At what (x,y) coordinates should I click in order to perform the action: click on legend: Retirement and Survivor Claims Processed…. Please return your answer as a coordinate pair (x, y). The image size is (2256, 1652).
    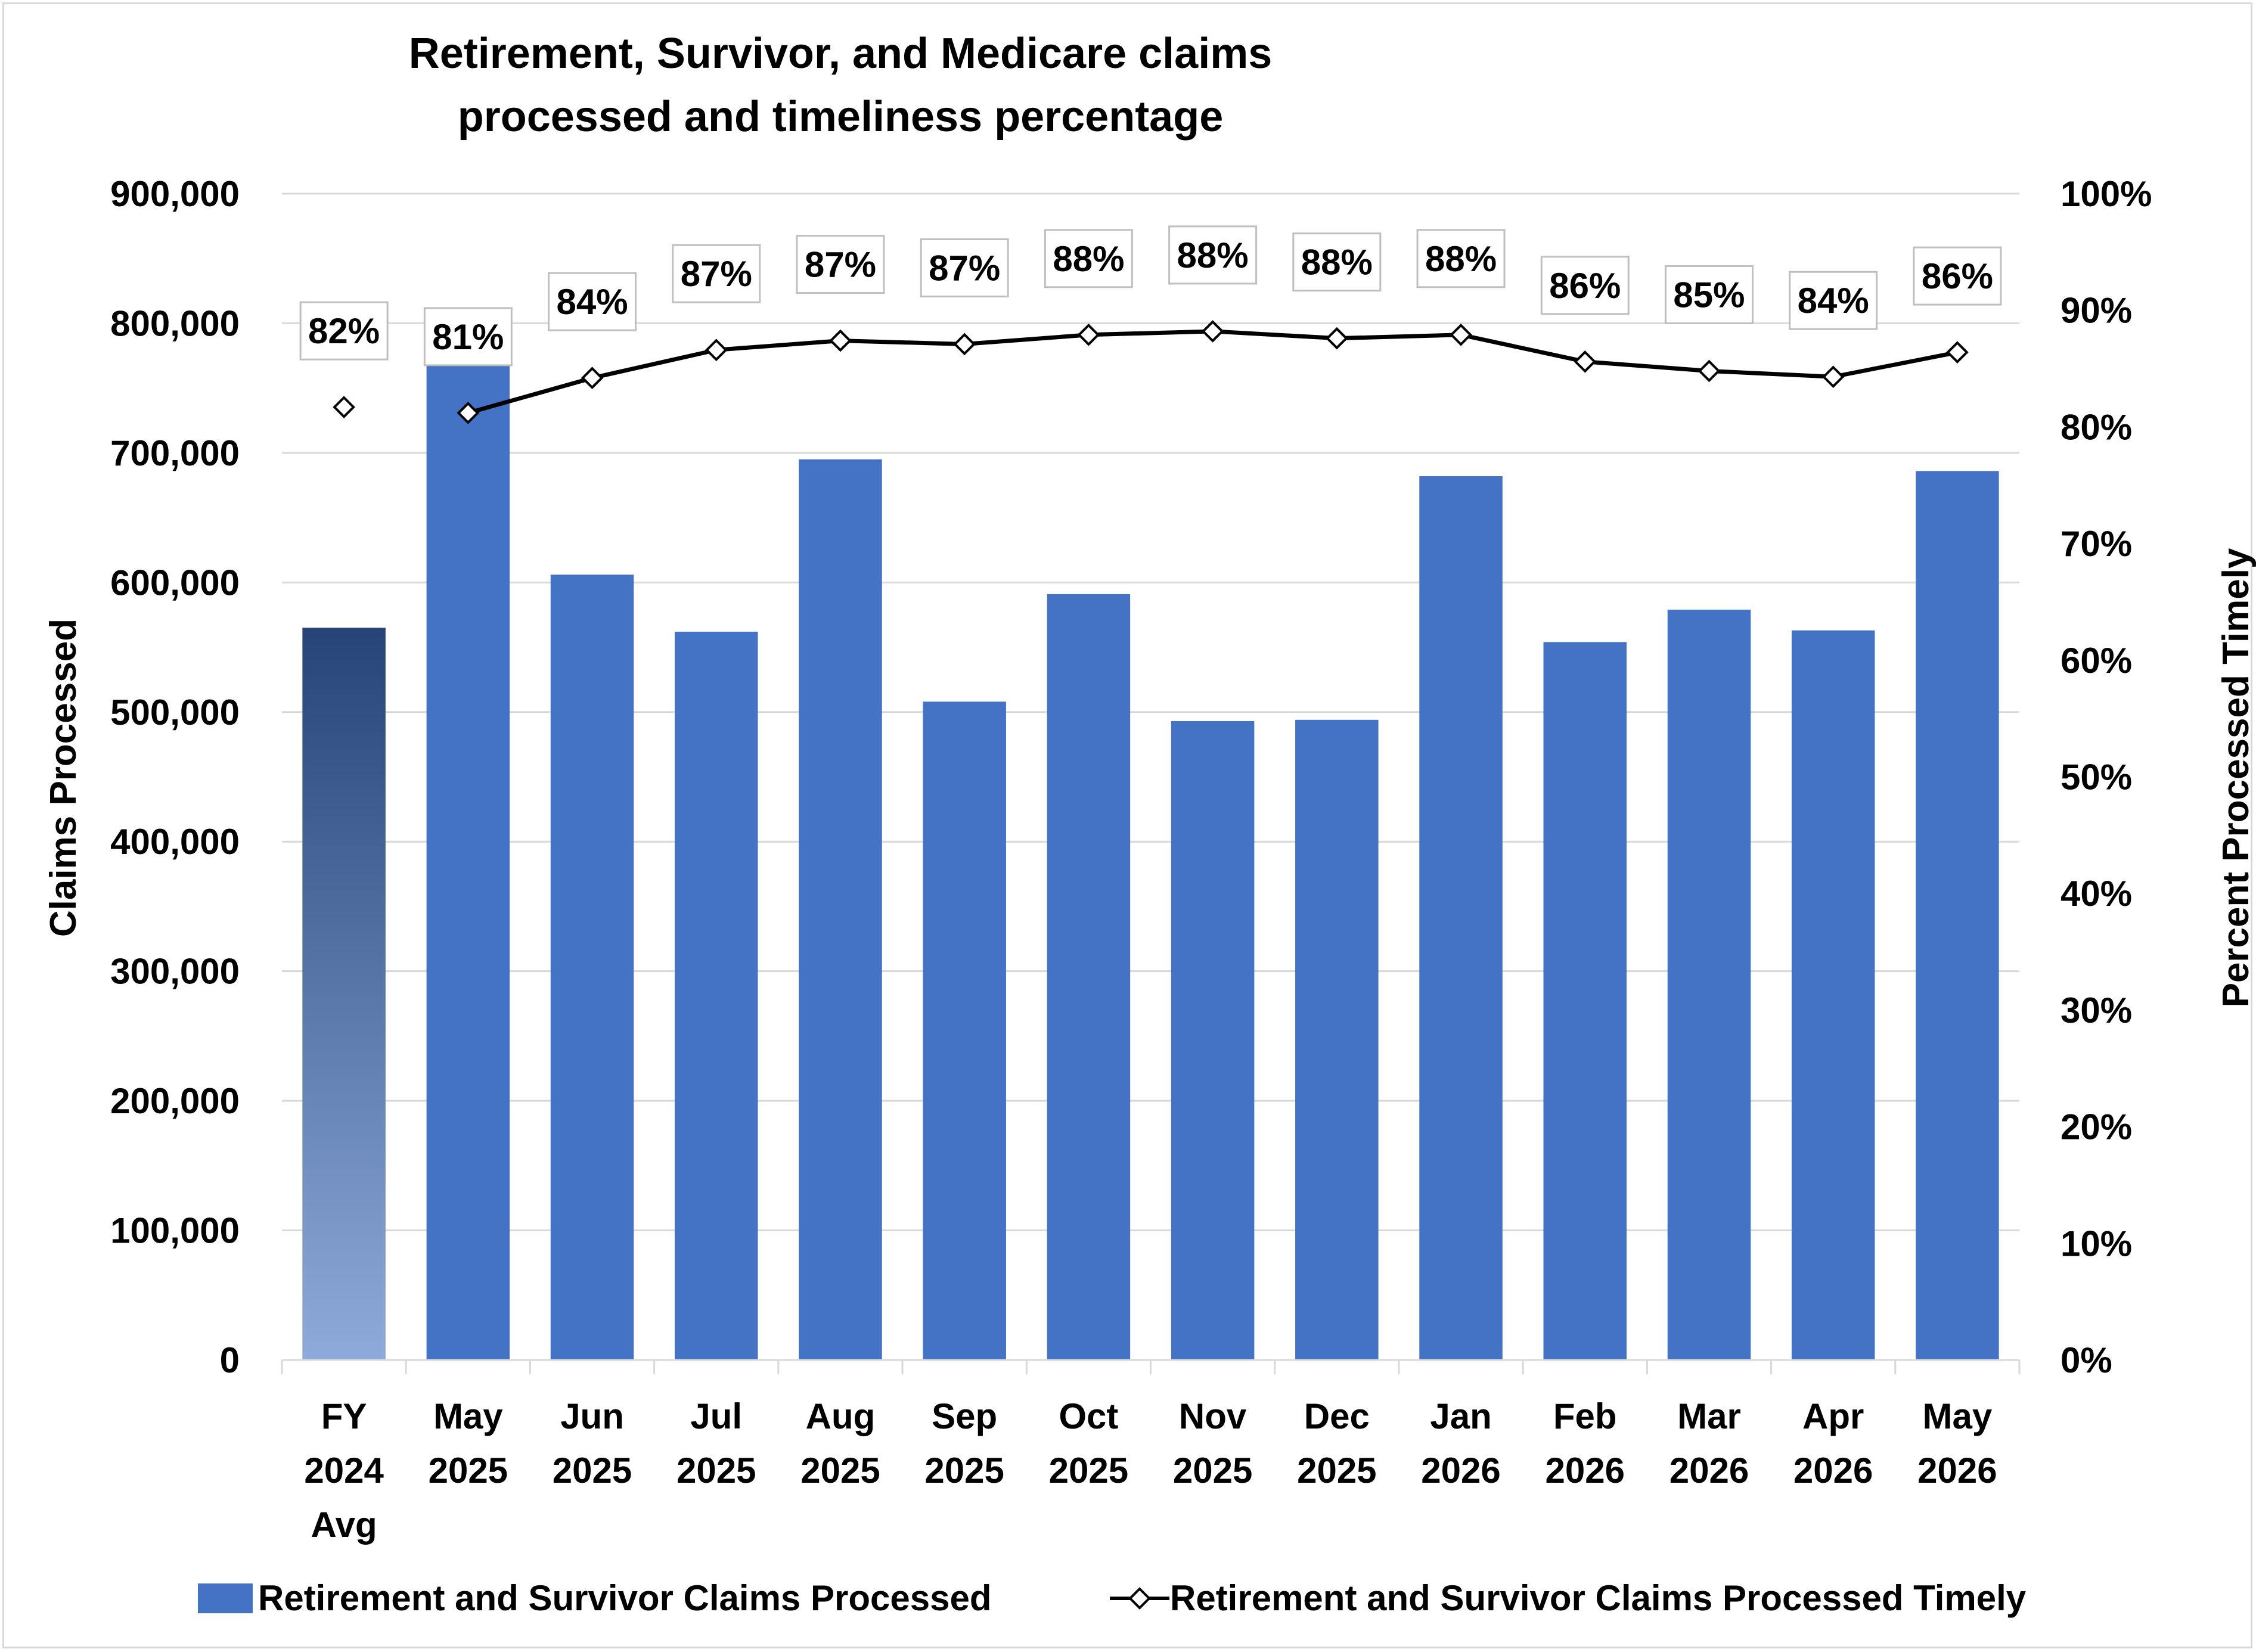
    Looking at the image, I should click on (1112, 1598).